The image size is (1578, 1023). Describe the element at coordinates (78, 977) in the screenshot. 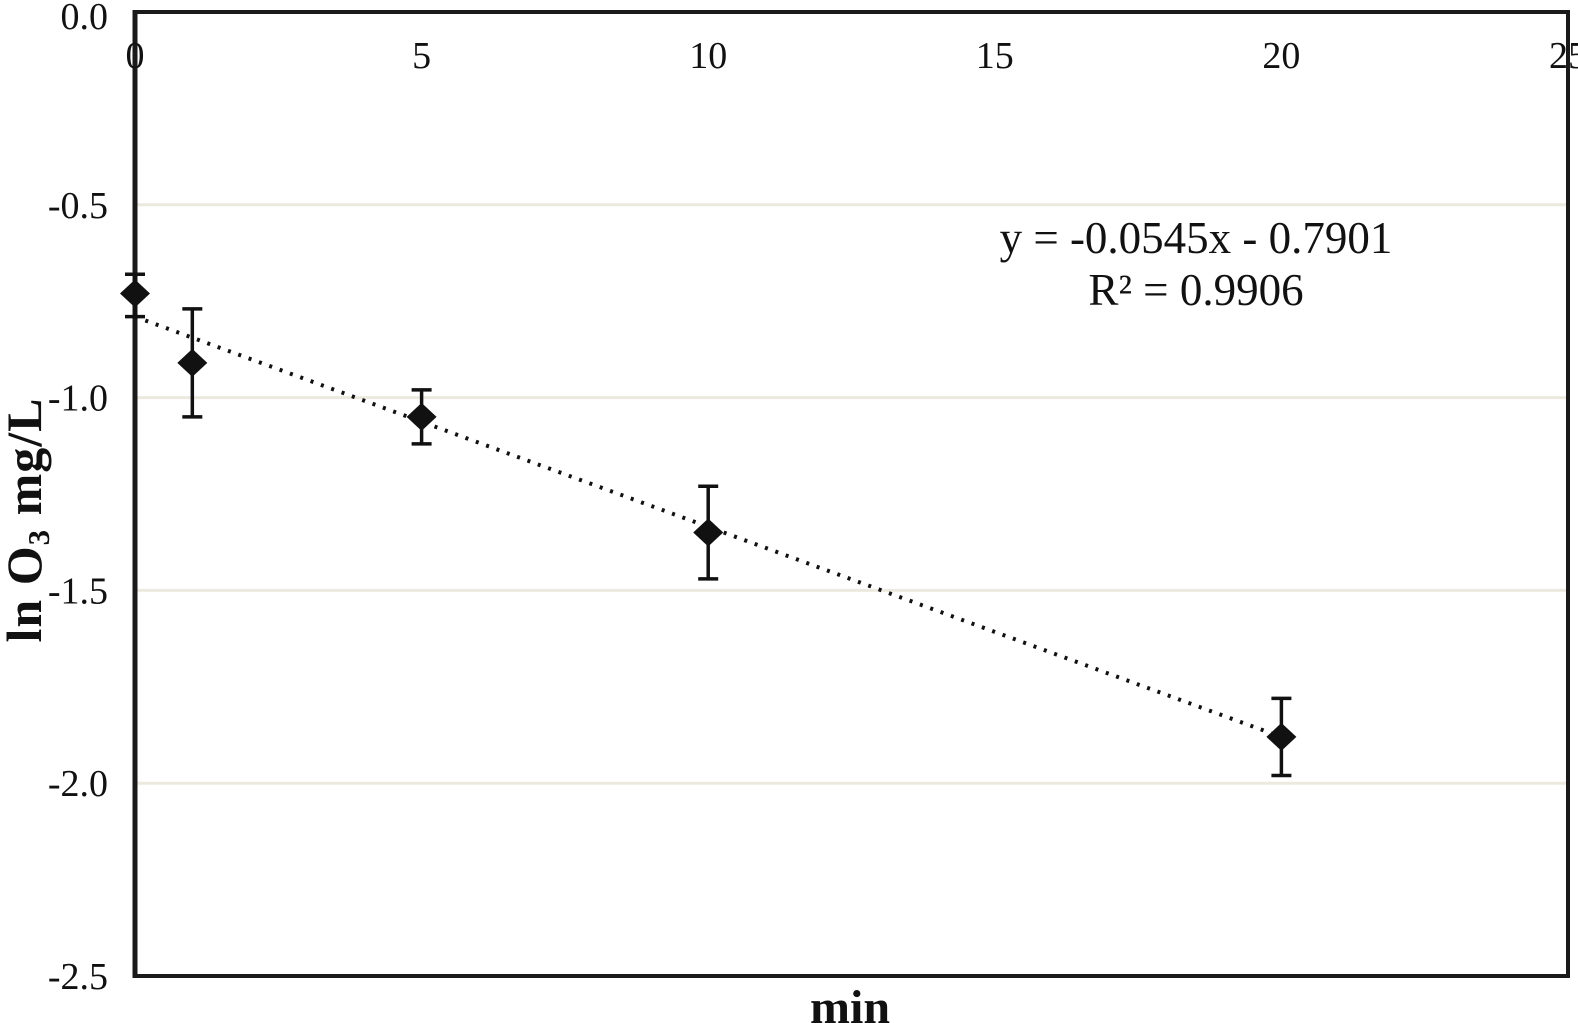

I see `y-tick-label: -2.5` at that location.